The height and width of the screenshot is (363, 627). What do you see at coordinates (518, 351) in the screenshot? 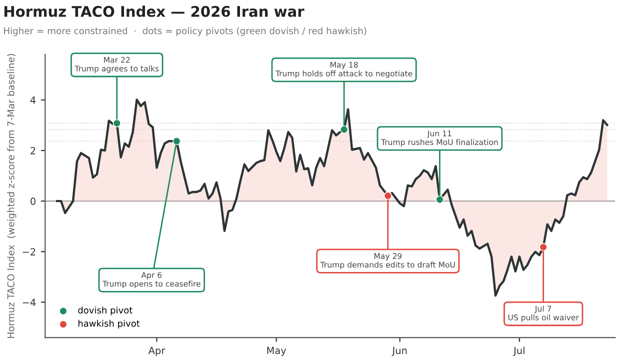
I see `x-tick-label: Jul` at bounding box center [518, 351].